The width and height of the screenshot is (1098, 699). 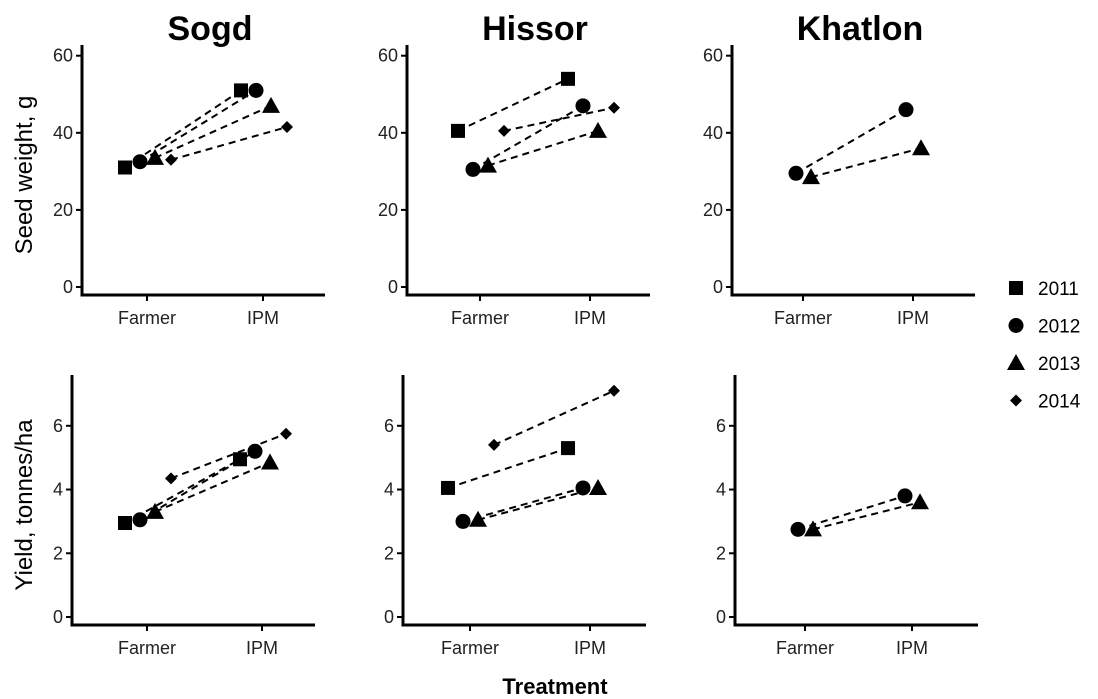 I want to click on panel-4: 0 2 4 6 Farmer IPM, so click(x=184, y=516).